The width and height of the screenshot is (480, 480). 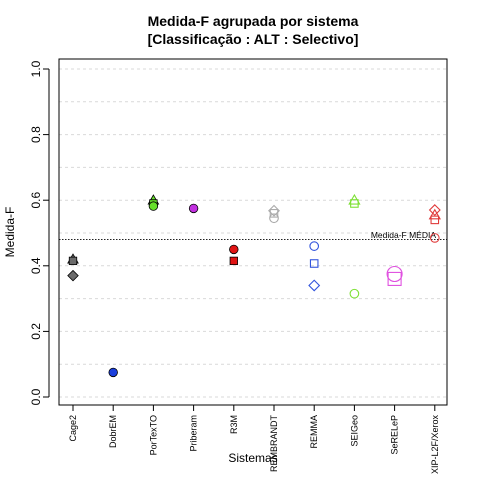 I want to click on y-tick-label: 0.0, so click(x=36, y=396).